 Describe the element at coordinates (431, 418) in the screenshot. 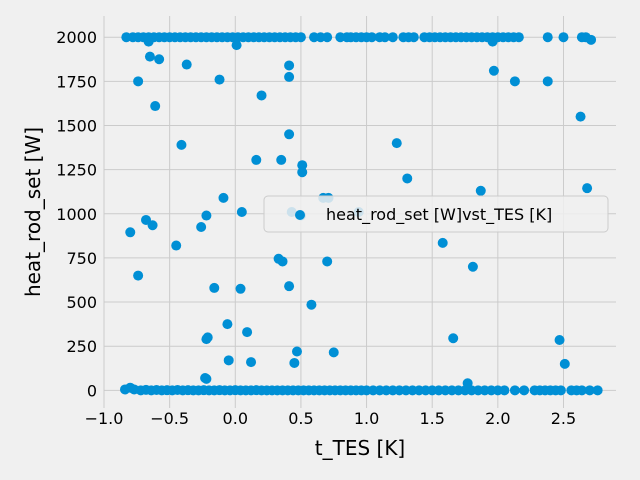

I see `x-tick-label: 1.5` at that location.